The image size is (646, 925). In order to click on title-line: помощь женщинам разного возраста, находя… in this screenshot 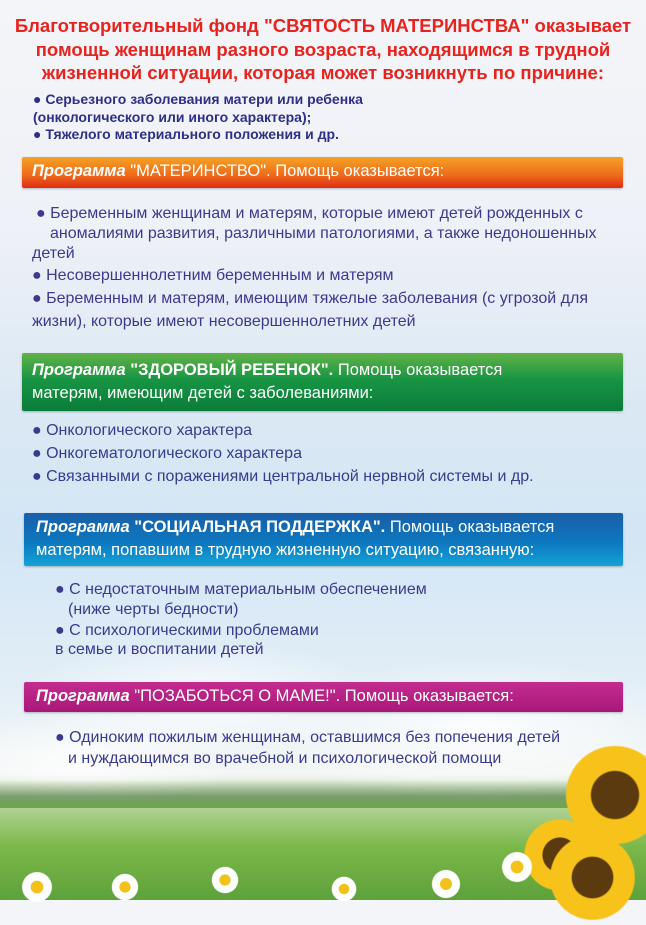, I will do `click(323, 49)`.